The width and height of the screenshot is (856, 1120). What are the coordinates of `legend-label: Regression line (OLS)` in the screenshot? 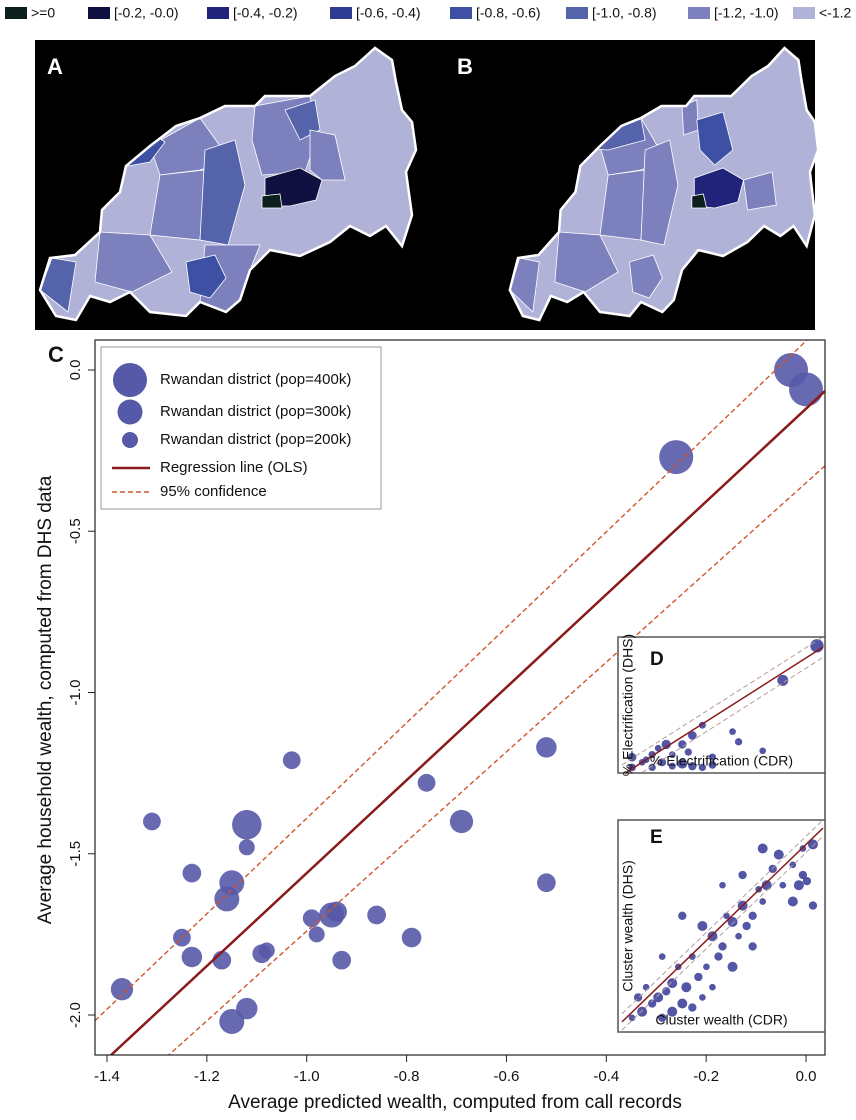 It's located at (234, 467).